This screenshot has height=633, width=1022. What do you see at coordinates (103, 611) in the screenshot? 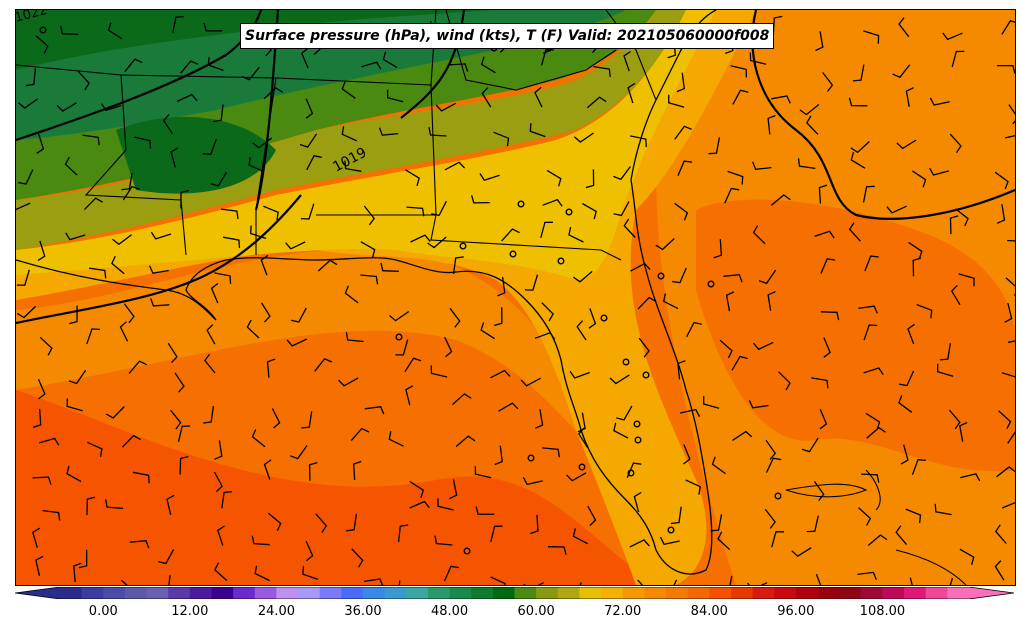
I see `colorbar-tick-label: 0.00` at bounding box center [103, 611].